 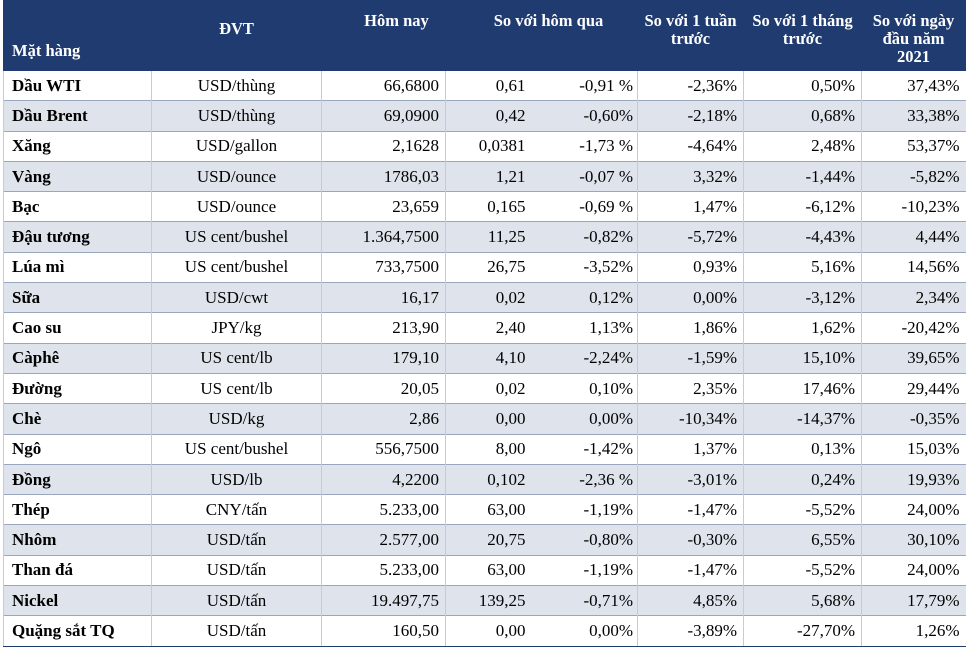 What do you see at coordinates (487, 176) in the screenshot?
I see `cell-change-abs: 1,21` at bounding box center [487, 176].